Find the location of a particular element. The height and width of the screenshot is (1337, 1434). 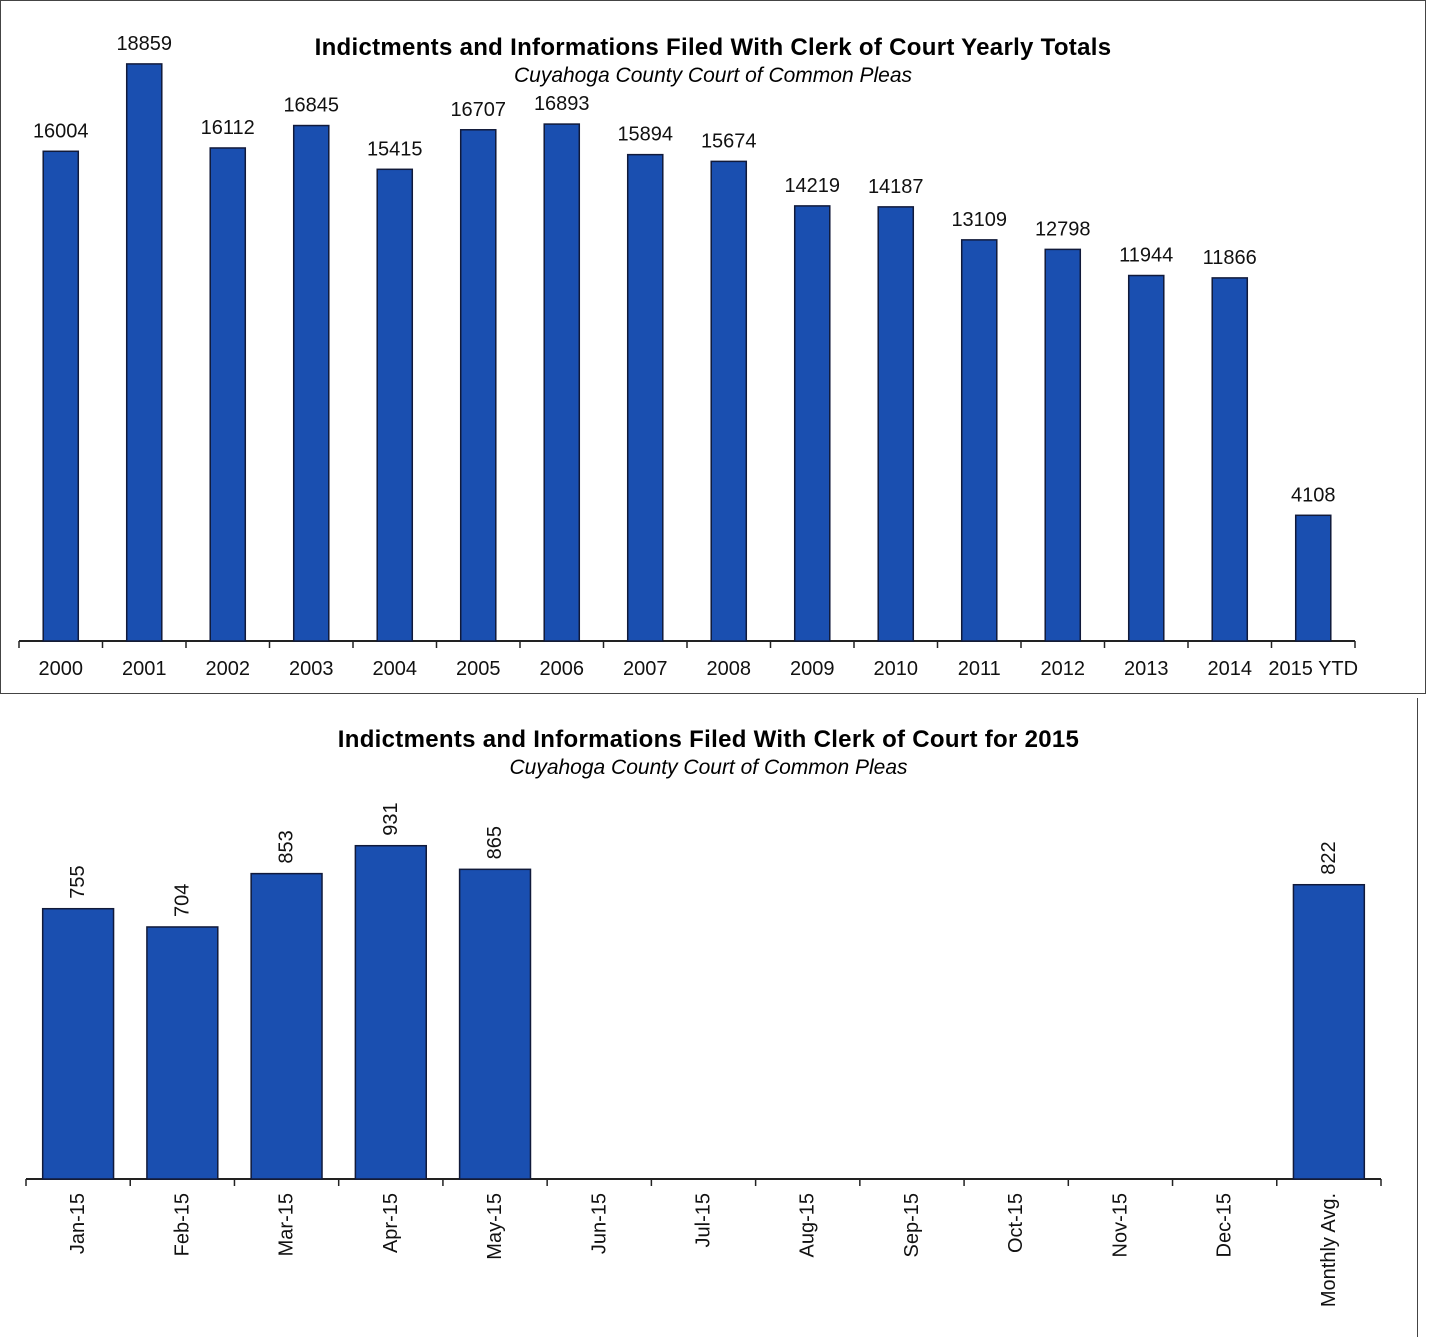

data-label: 15415 is located at coordinates (395, 149).